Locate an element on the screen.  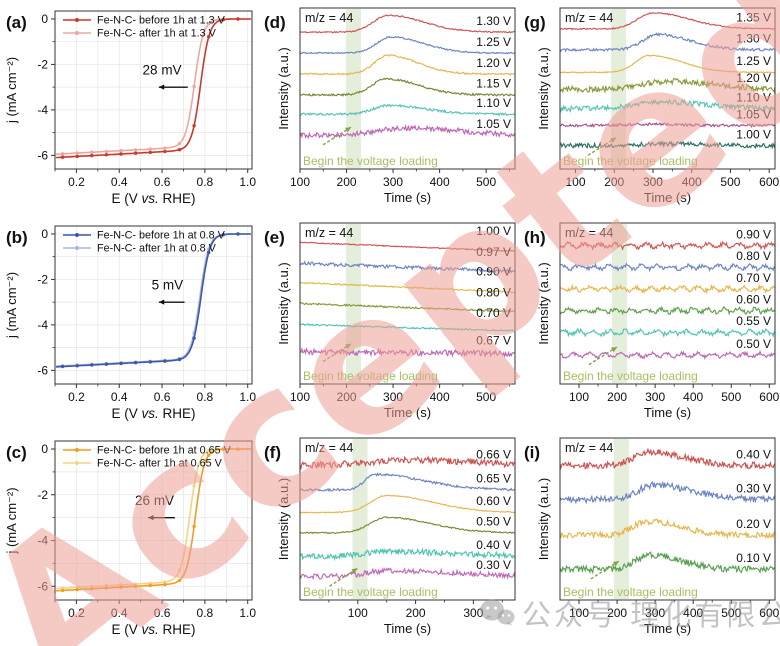
series-voltage-label: 0.70 V is located at coordinates (493, 313).